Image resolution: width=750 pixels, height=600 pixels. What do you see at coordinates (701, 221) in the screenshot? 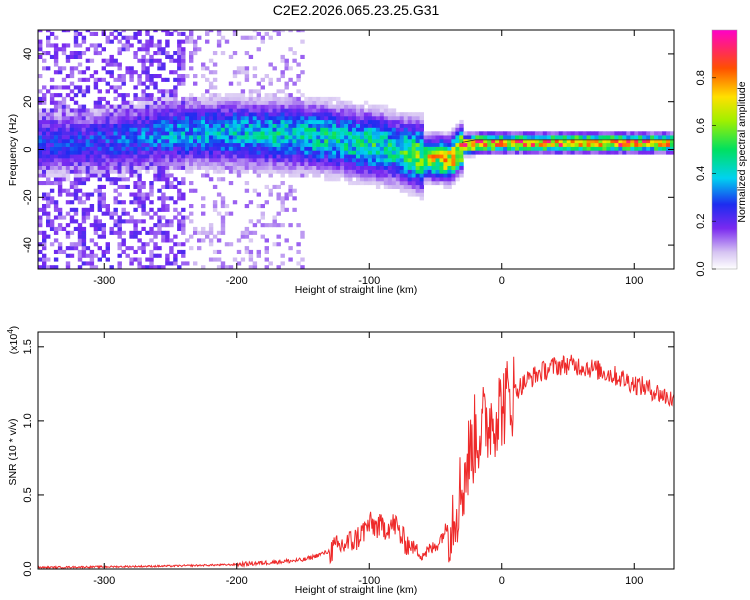
I see `colorbar-tick-label: 0.2` at bounding box center [701, 221].